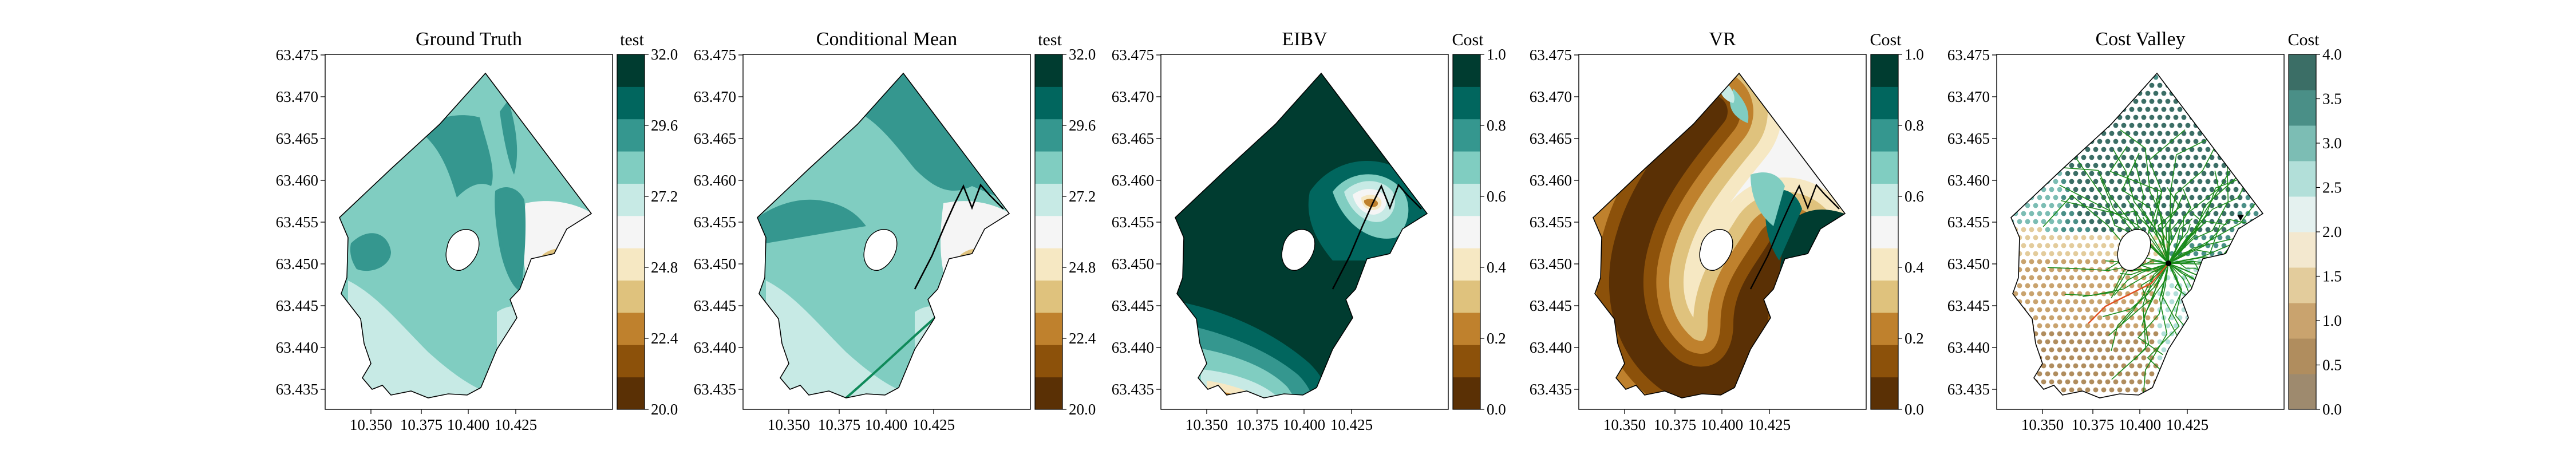  What do you see at coordinates (715, 55) in the screenshot?
I see `y-tick-label: 63.475` at bounding box center [715, 55].